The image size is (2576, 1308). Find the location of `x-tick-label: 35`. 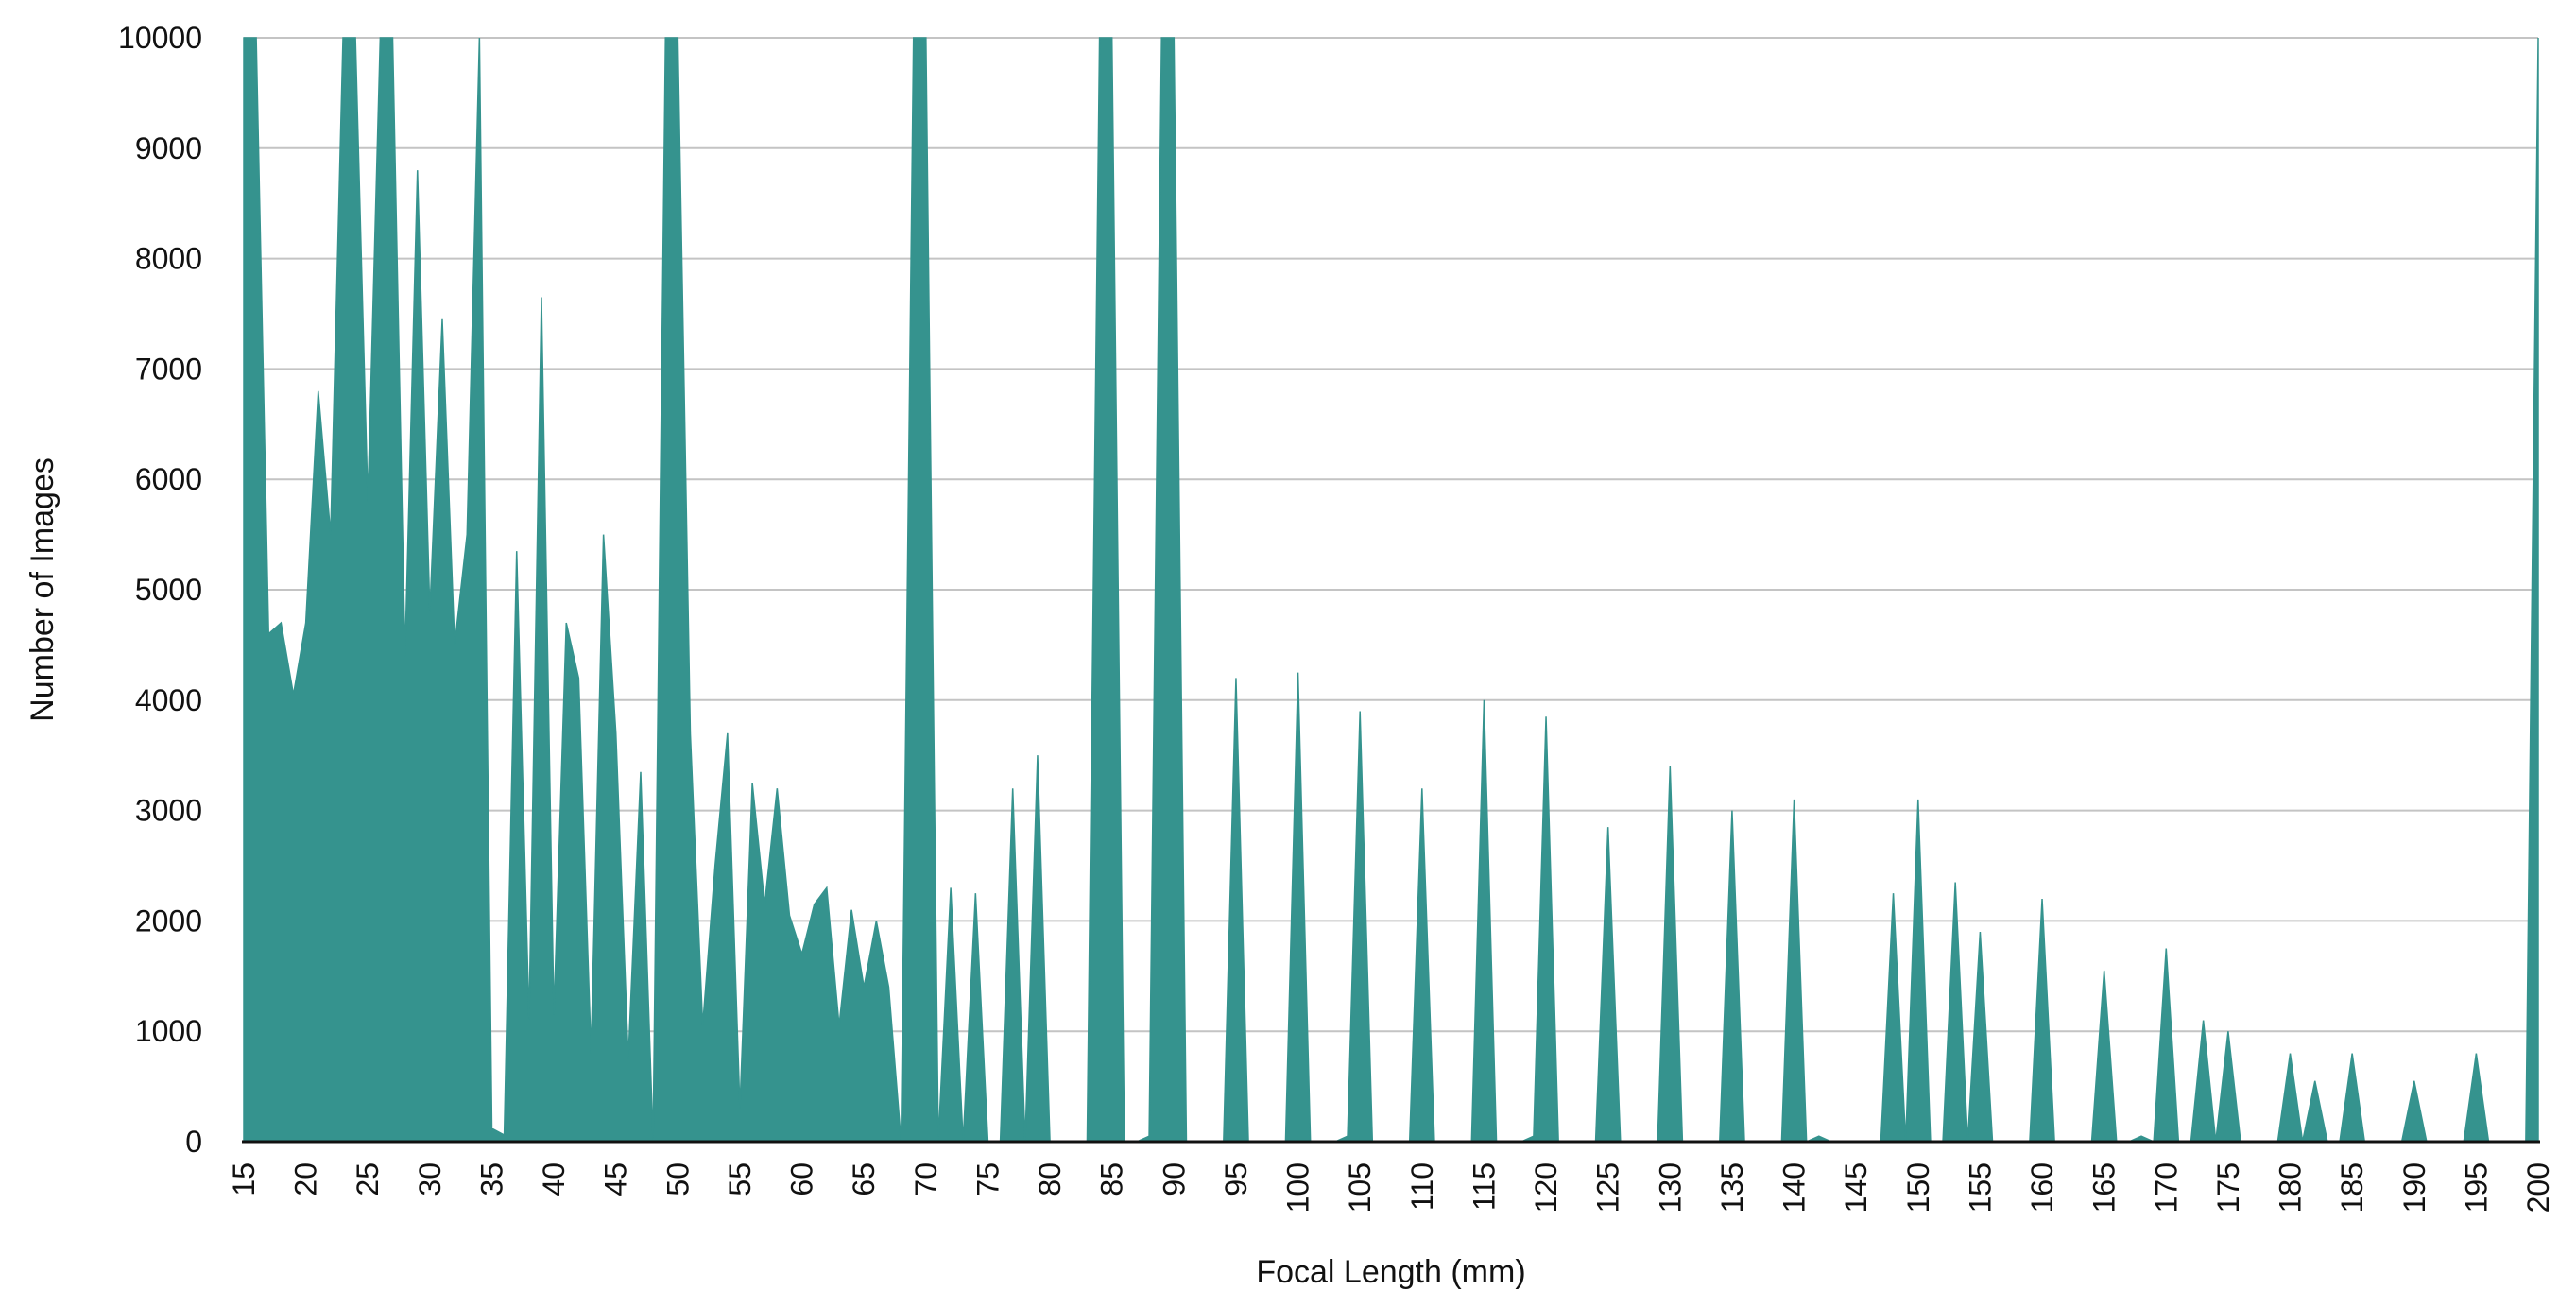

x-tick-label: 35 is located at coordinates (491, 1179).